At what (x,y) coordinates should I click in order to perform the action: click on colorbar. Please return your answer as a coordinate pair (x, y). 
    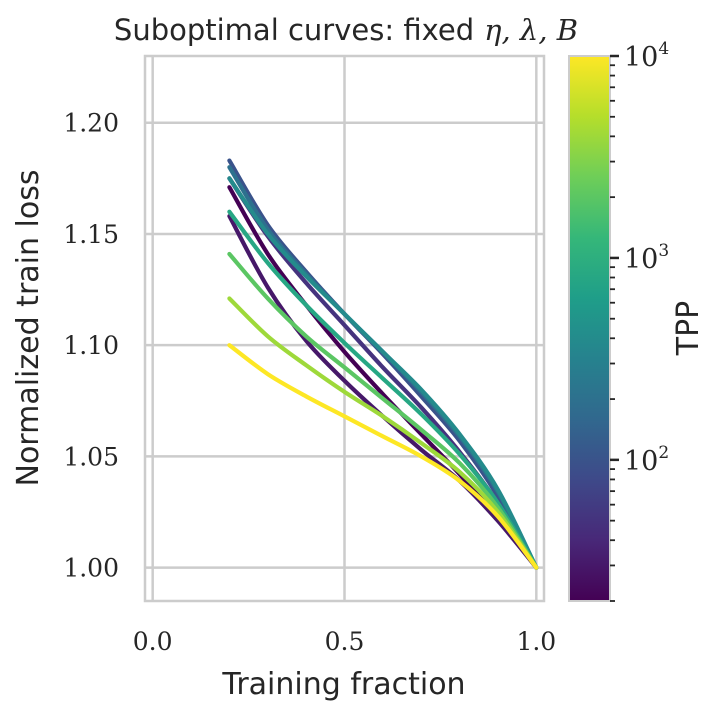
    Looking at the image, I should click on (589, 328).